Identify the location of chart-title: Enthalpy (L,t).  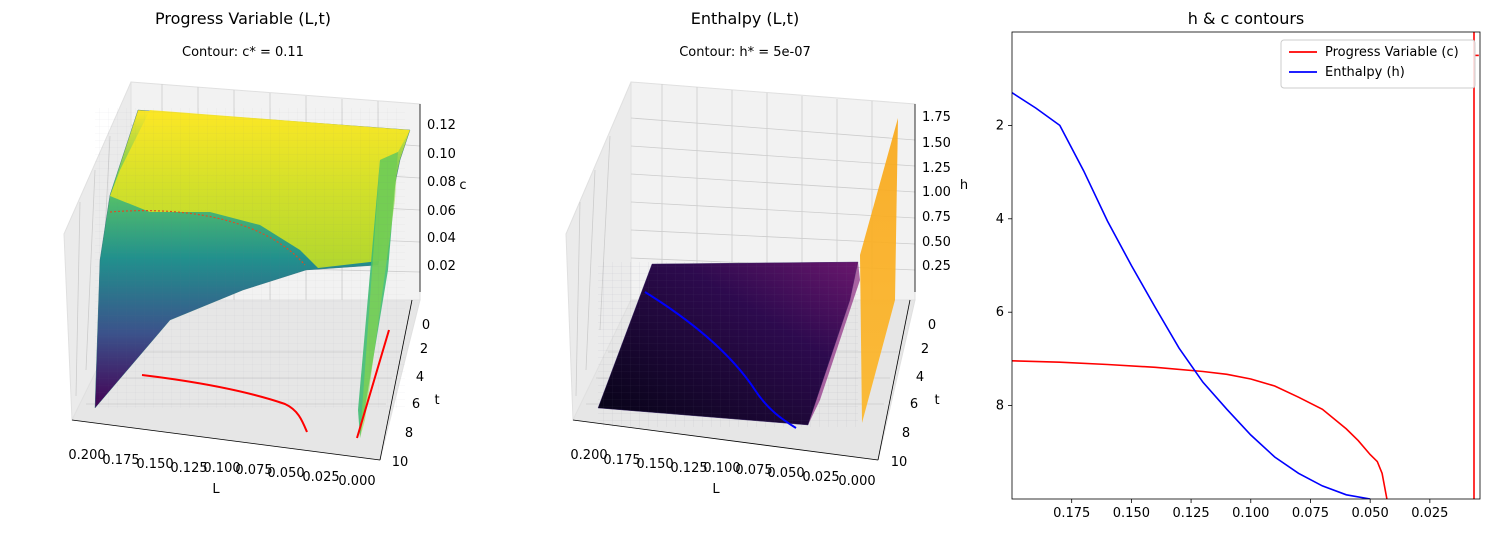
(745, 18).